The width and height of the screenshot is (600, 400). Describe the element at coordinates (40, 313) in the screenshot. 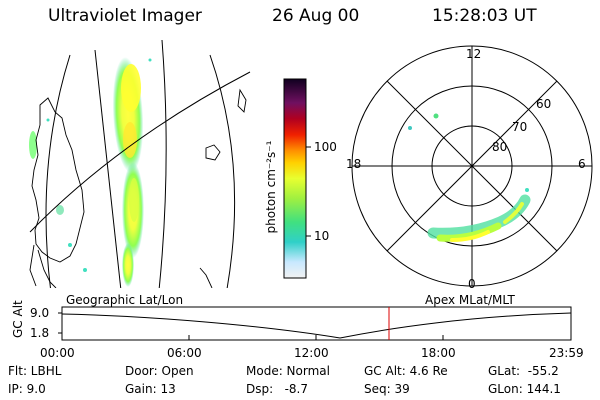

I see `alt-tick-9: 9.0` at that location.